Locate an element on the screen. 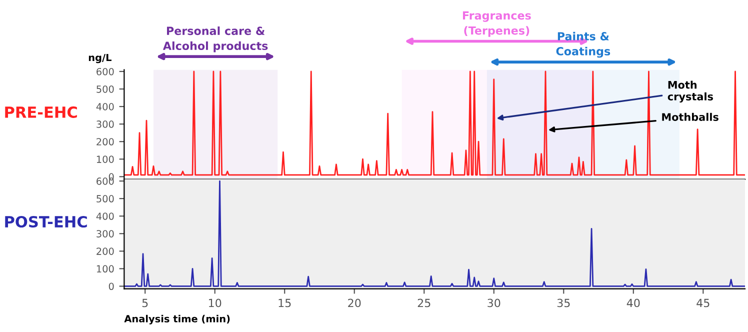 This screenshot has height=332, width=748. y-axis-title: ng/L is located at coordinates (100, 59).